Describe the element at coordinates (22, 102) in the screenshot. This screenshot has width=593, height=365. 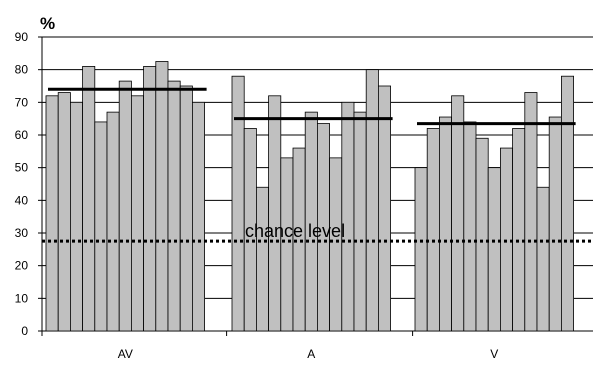
I see `y-tick-label: 70` at that location.